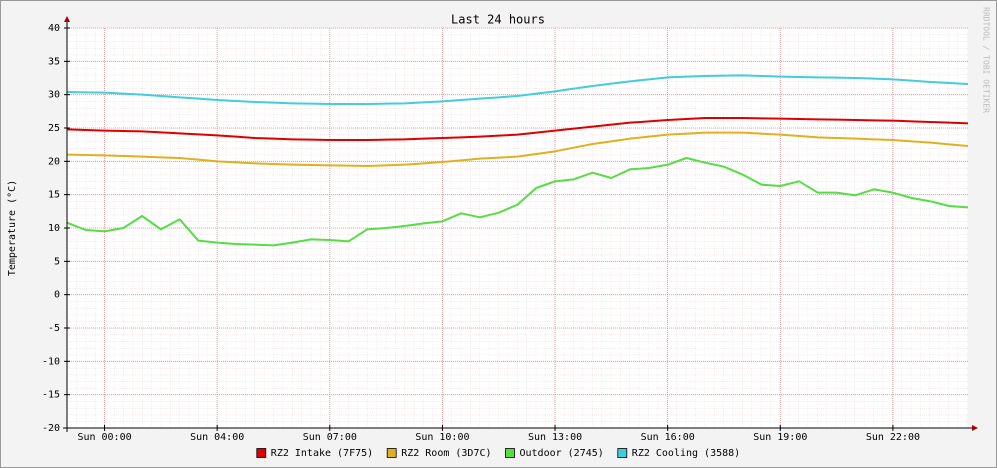  What do you see at coordinates (54, 195) in the screenshot?
I see `y-tick-label: 15` at bounding box center [54, 195].